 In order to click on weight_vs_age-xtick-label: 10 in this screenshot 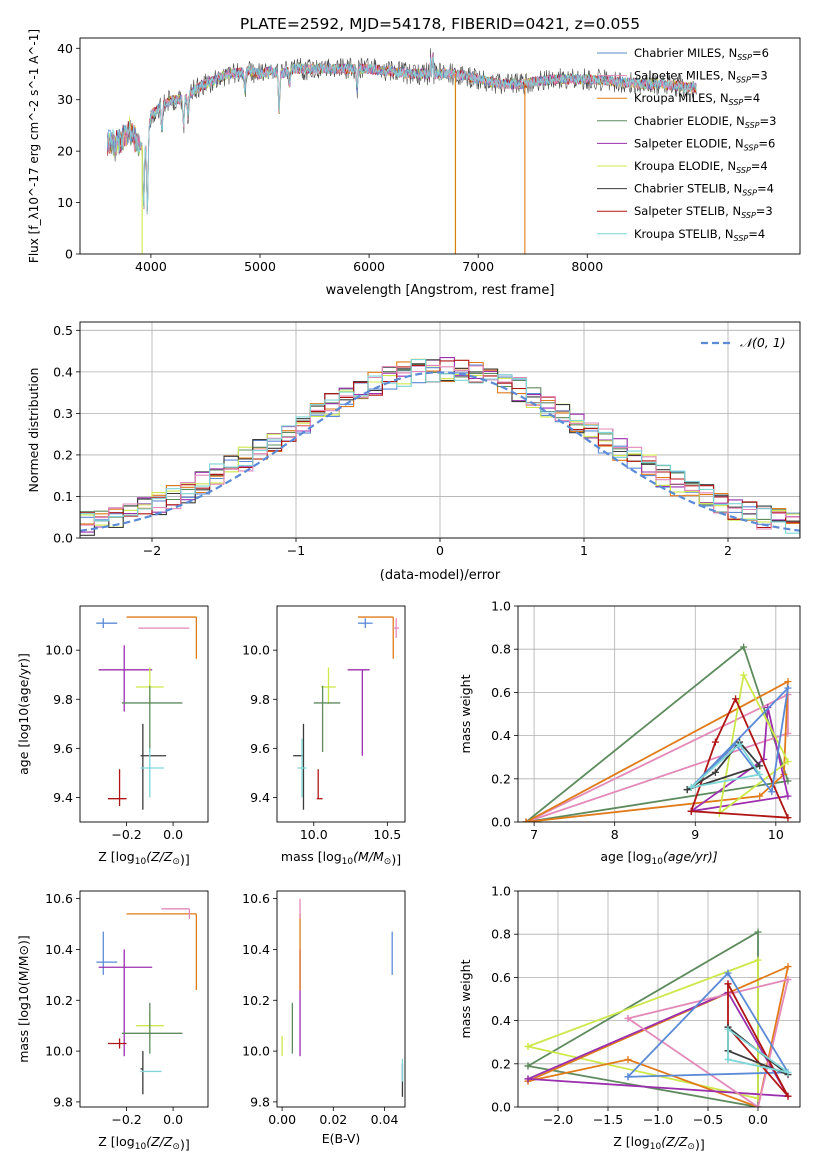, I will do `click(776, 834)`.